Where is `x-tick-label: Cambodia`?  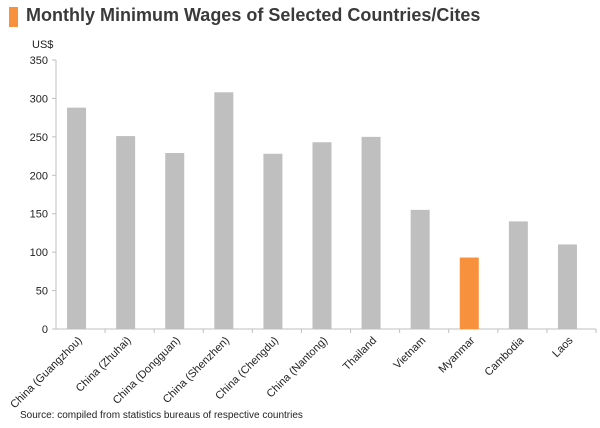
x-tick-label: Cambodia is located at coordinates (505, 356).